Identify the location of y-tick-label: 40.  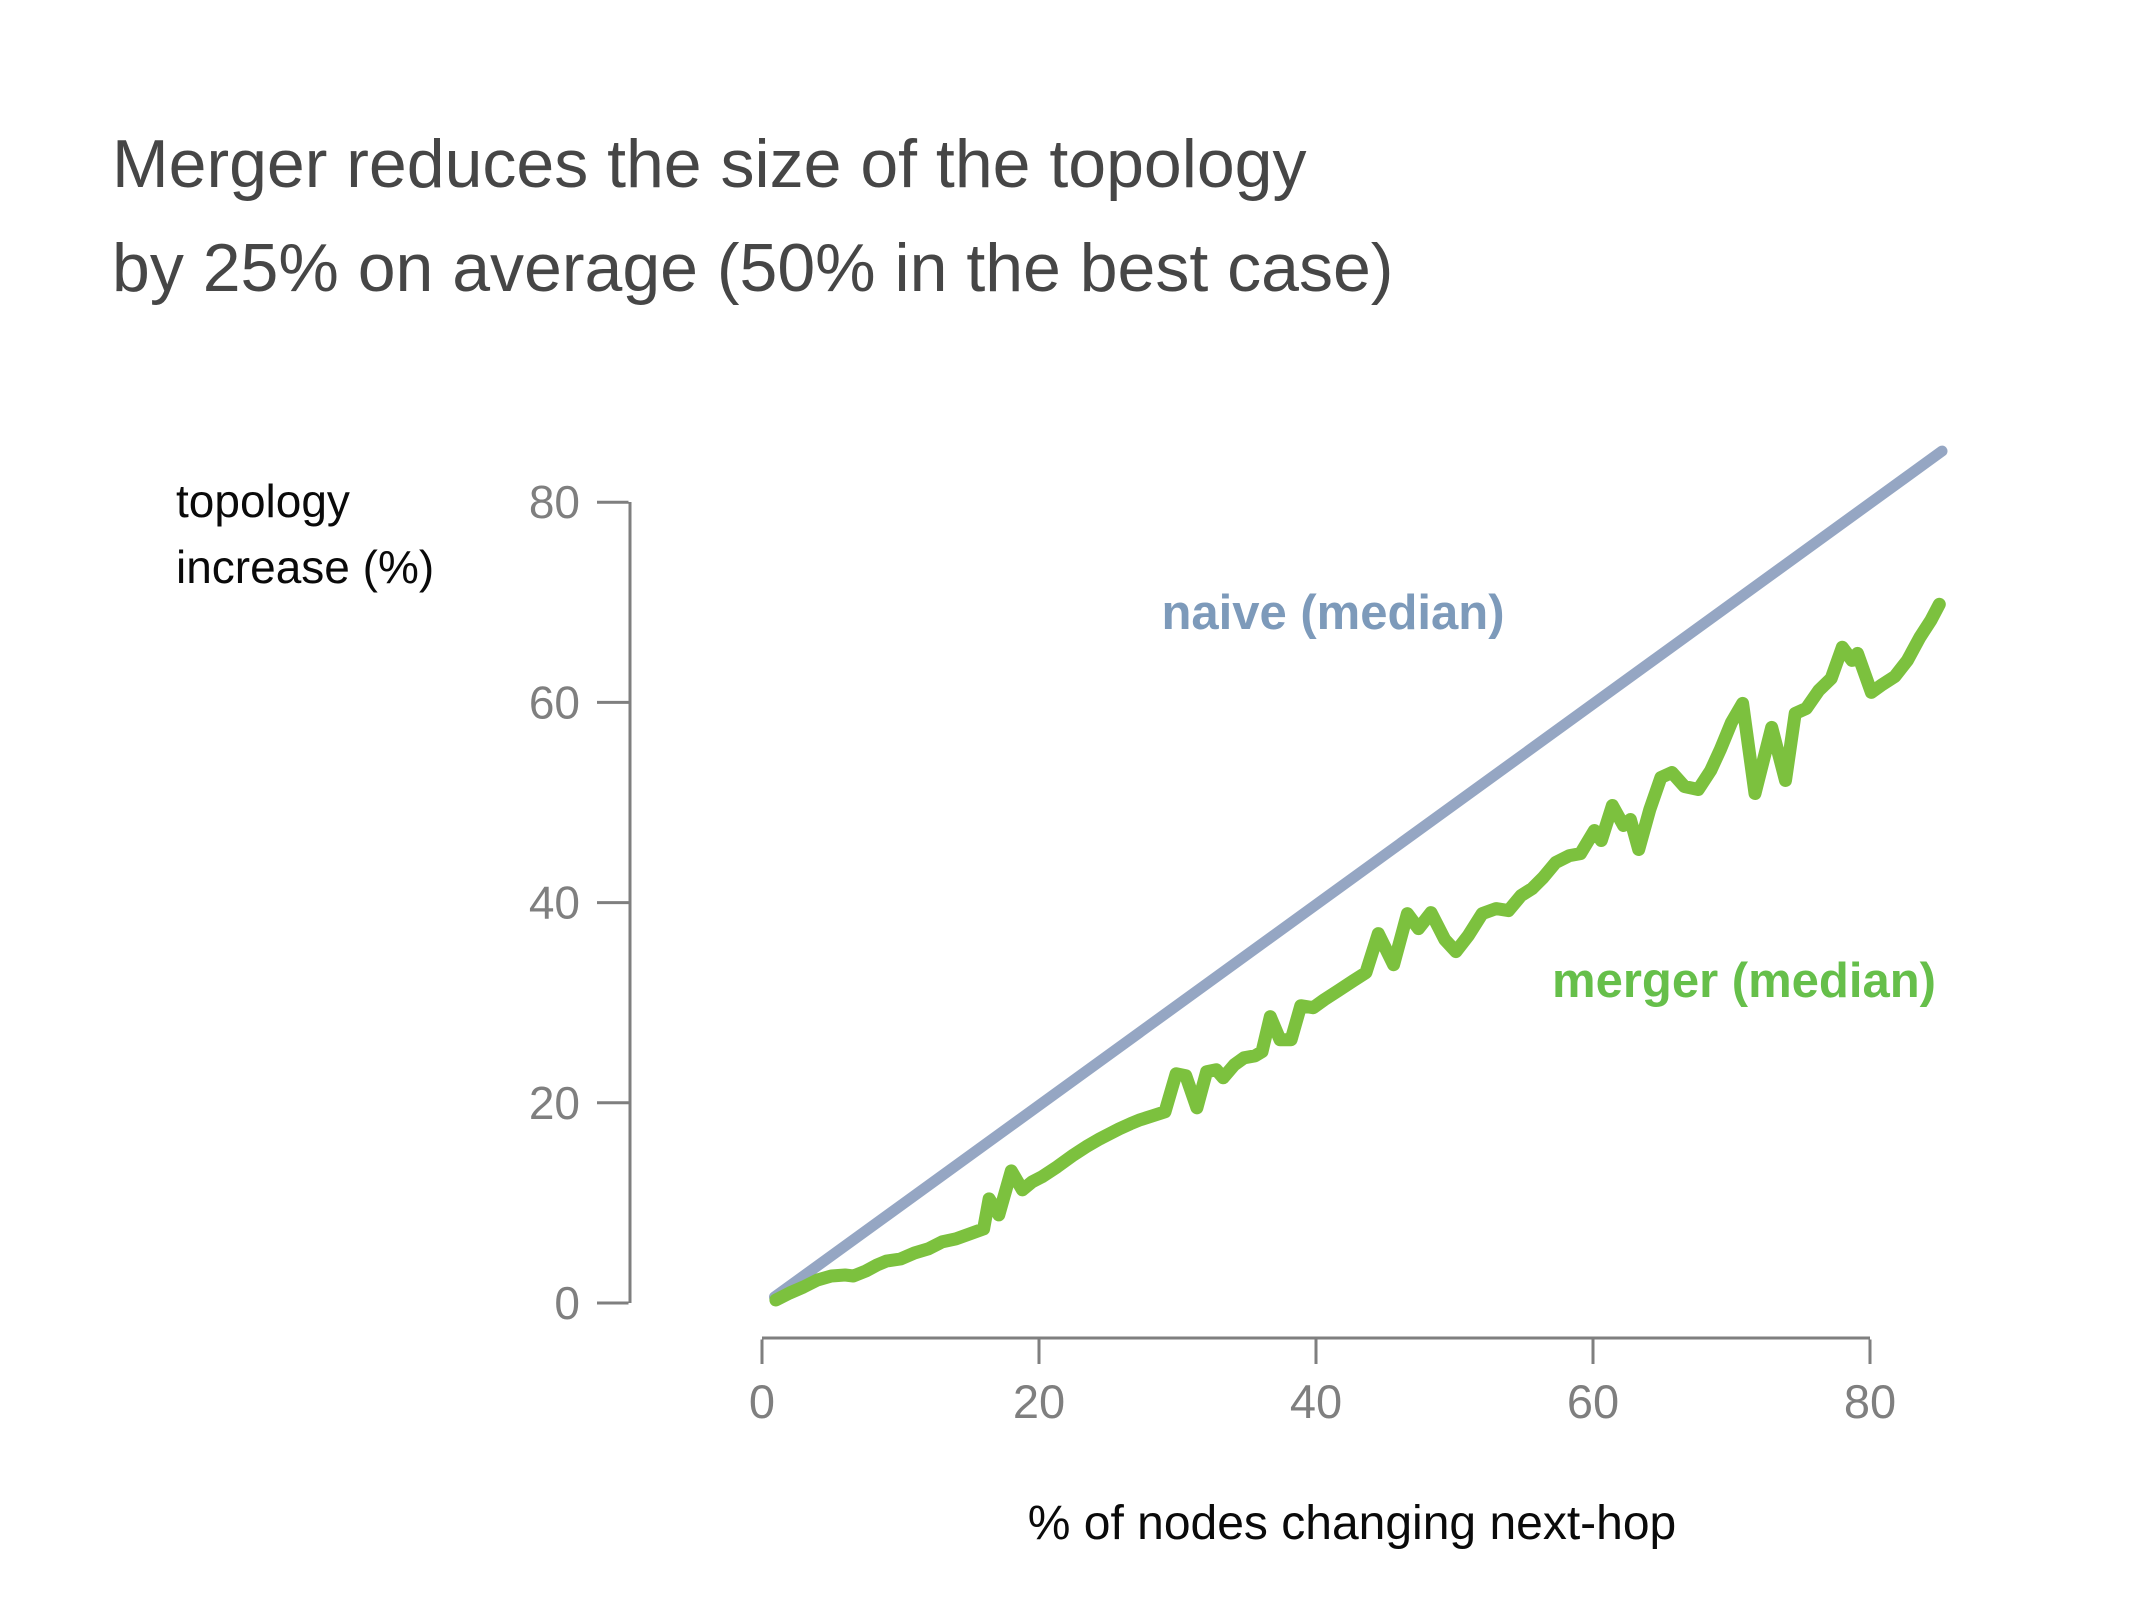
(554, 903).